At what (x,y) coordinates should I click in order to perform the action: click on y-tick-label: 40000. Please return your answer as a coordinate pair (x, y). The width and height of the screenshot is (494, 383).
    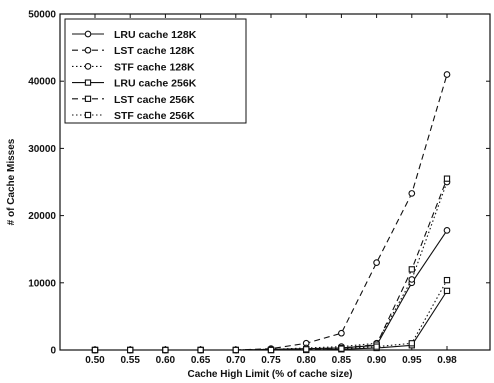
    Looking at the image, I should click on (42, 82).